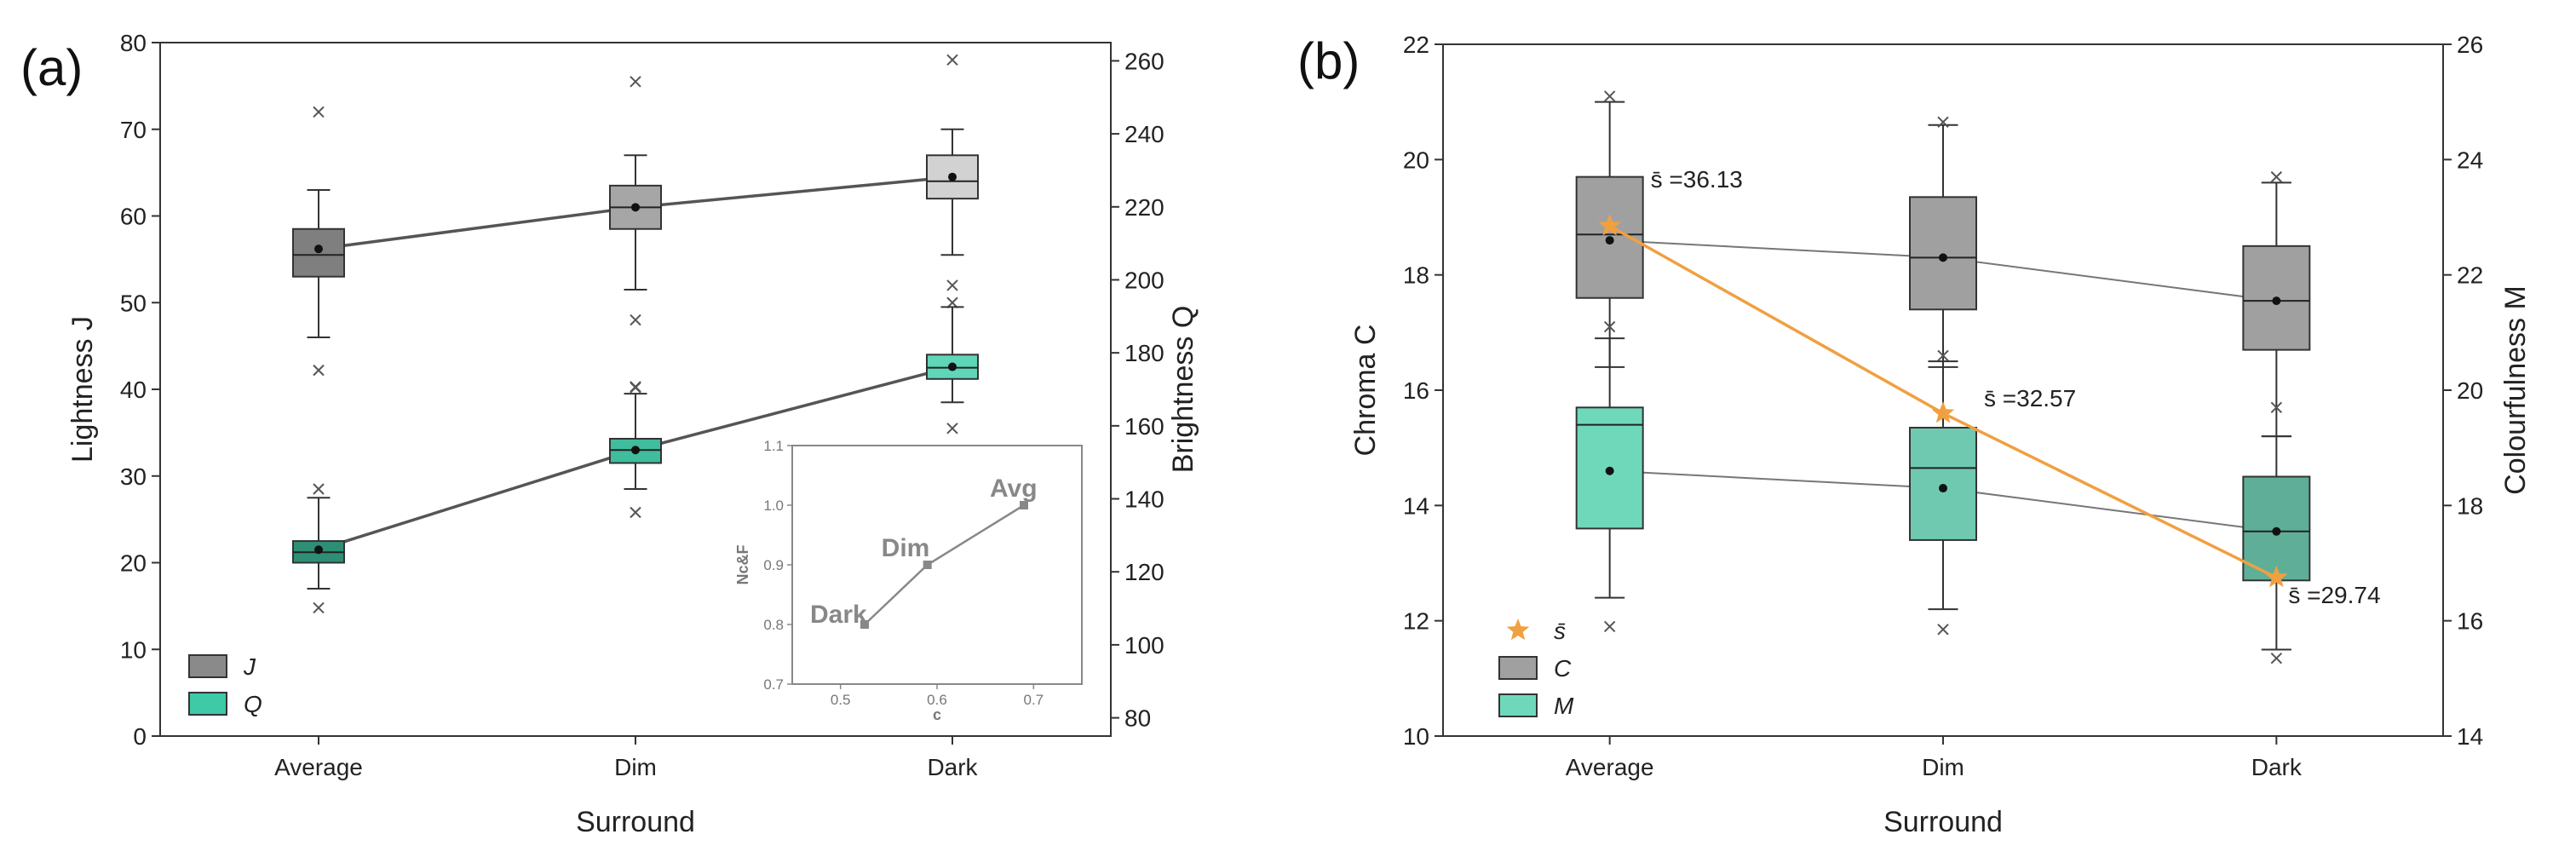 The height and width of the screenshot is (863, 2576). I want to click on inset-x-tick-label: 0.6, so click(937, 700).